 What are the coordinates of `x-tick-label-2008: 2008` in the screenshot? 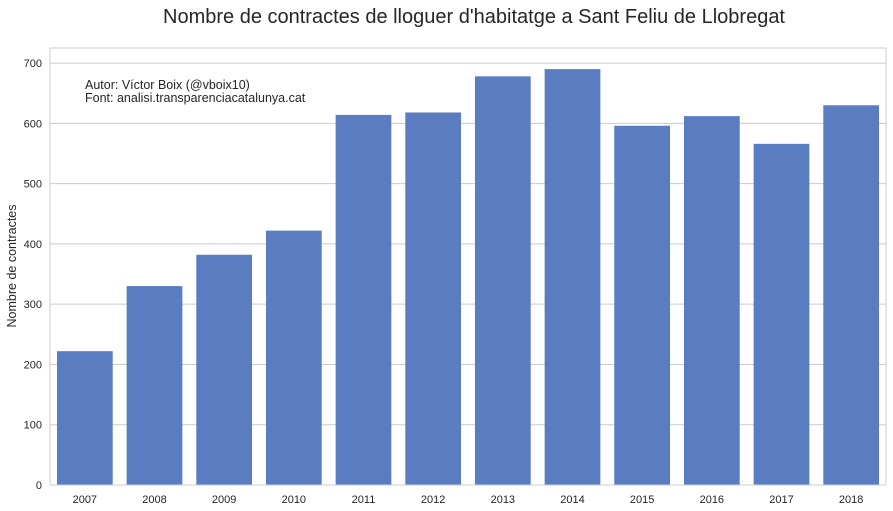 It's located at (154, 500).